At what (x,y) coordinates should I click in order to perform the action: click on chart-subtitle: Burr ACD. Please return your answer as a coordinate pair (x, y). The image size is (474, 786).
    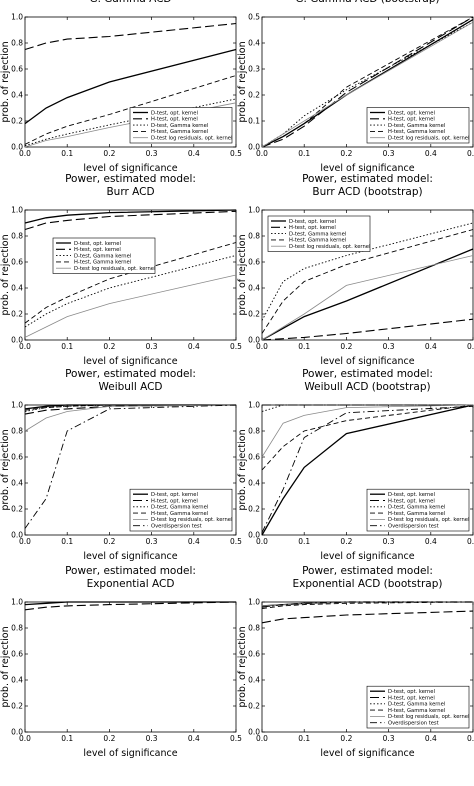
    Looking at the image, I should click on (130, 192).